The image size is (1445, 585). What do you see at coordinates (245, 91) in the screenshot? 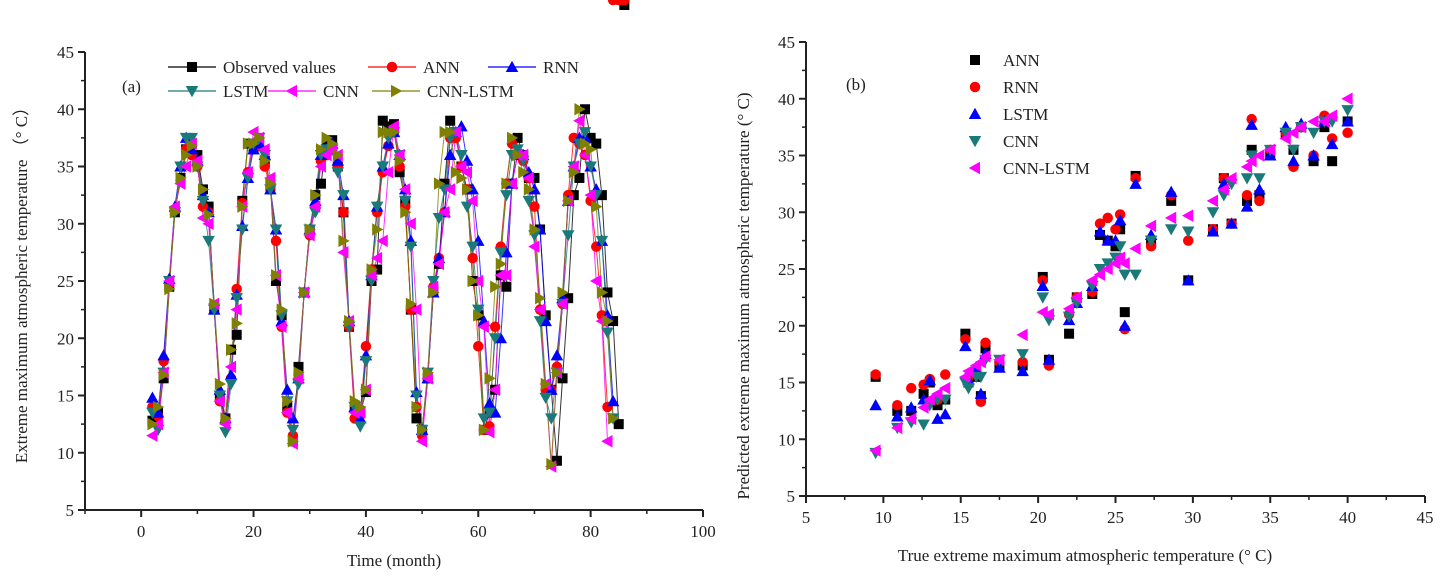
I see `chart-a-legend-label: LSTM` at bounding box center [245, 91].